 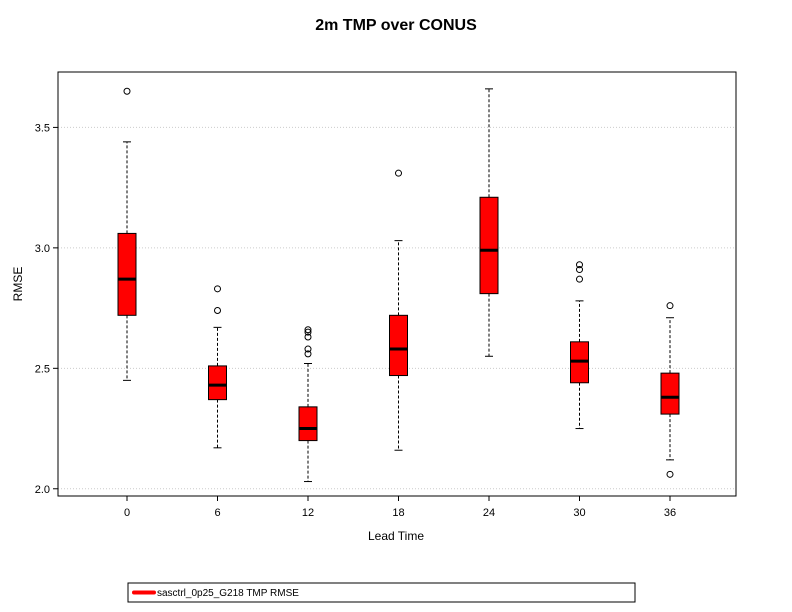 I want to click on x-axis-label: Lead Time, so click(x=396, y=536).